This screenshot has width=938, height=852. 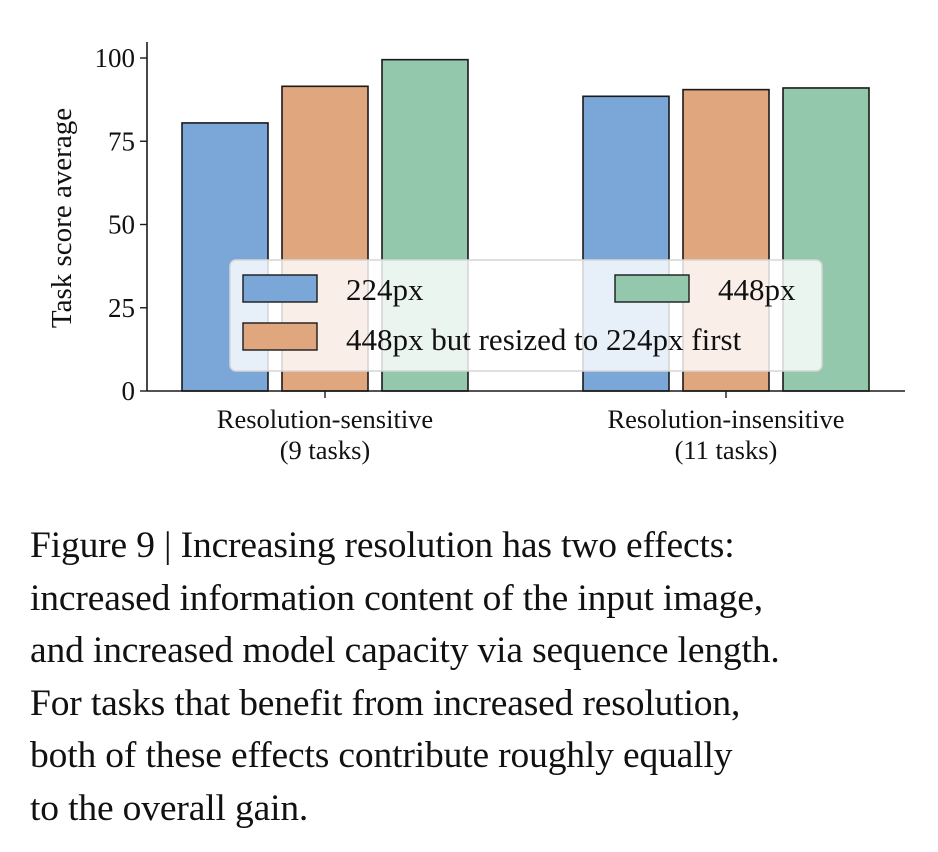 What do you see at coordinates (121, 141) in the screenshot?
I see `y-tick-label: 75` at bounding box center [121, 141].